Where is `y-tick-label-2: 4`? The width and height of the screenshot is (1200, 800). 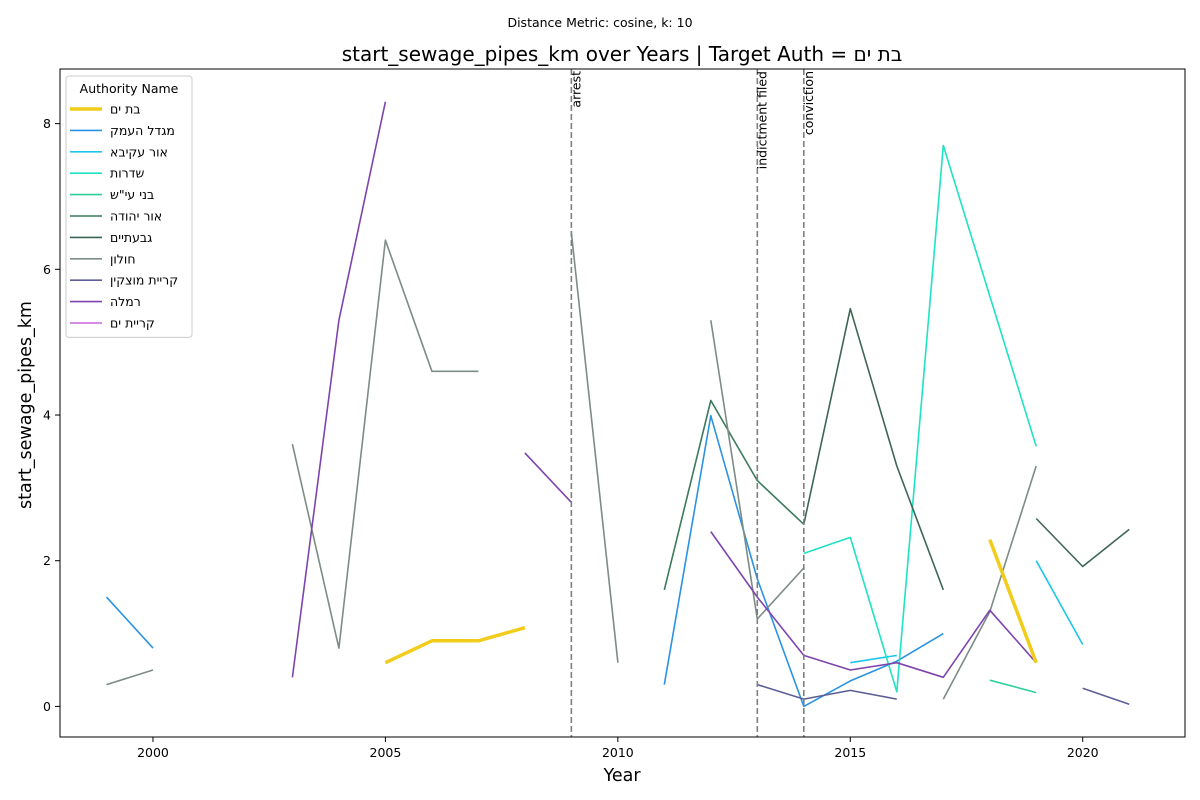
y-tick-label-2: 4 is located at coordinates (47, 415).